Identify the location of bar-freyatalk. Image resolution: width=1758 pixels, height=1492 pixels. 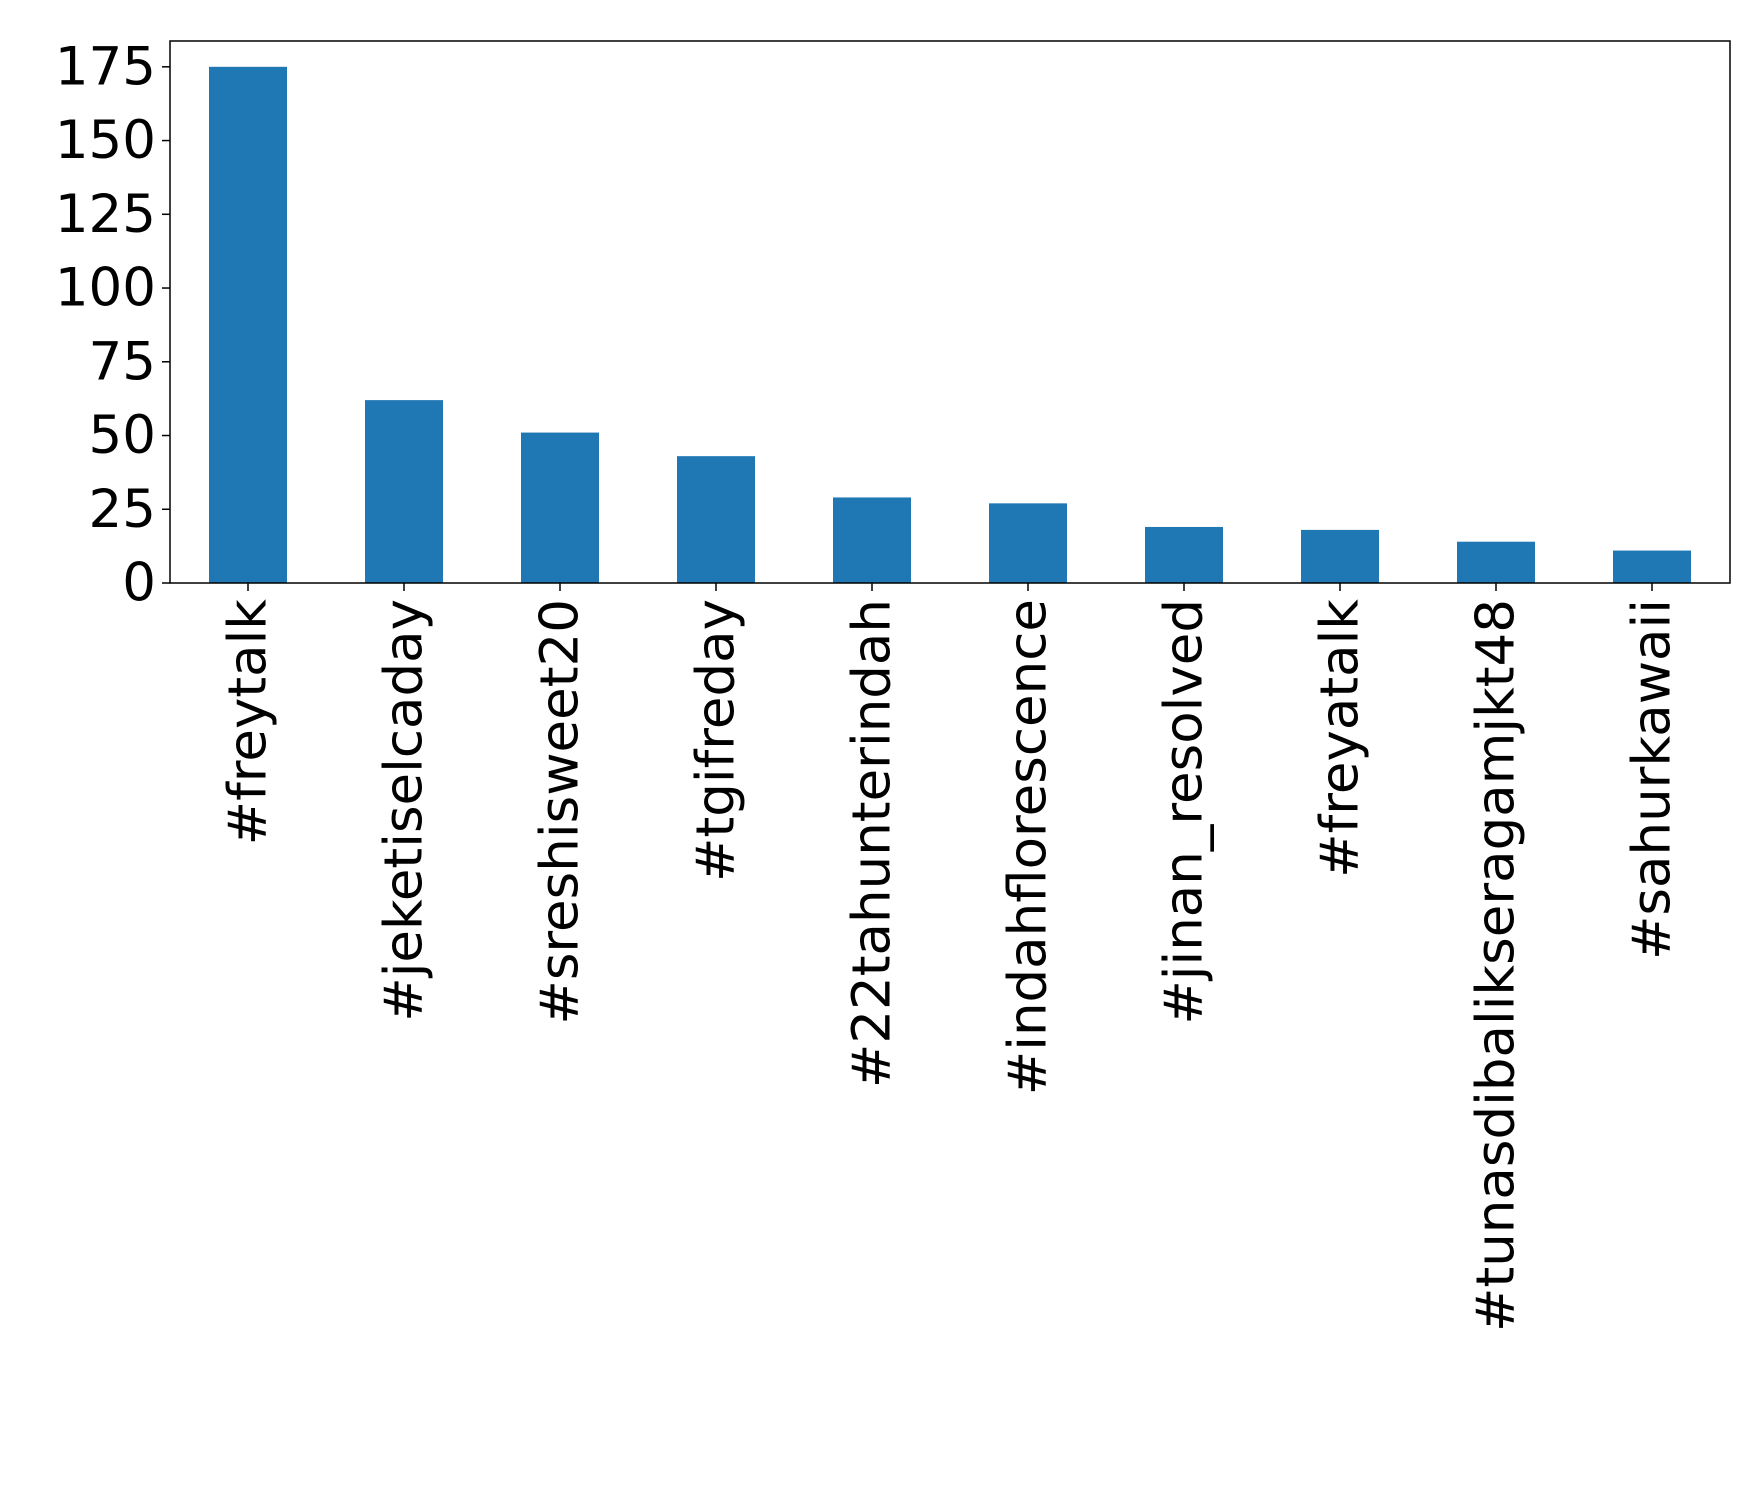
(1340, 556).